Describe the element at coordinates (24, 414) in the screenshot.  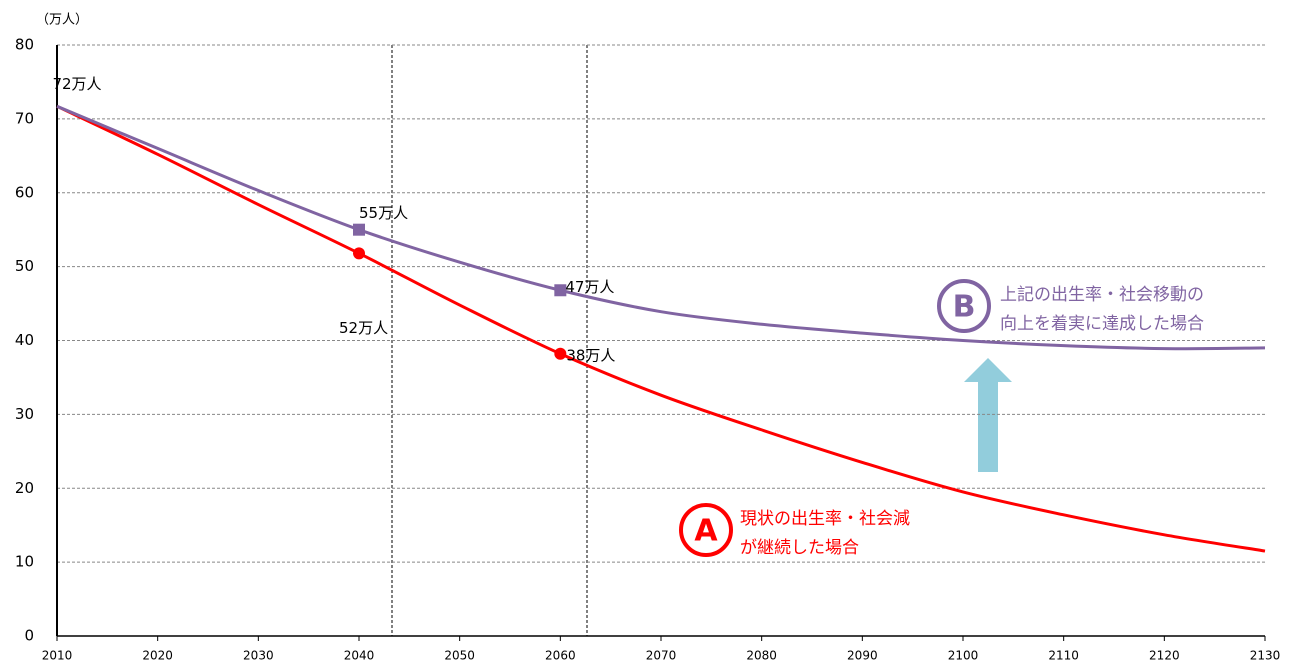
I see `y-tick-label: 30` at that location.